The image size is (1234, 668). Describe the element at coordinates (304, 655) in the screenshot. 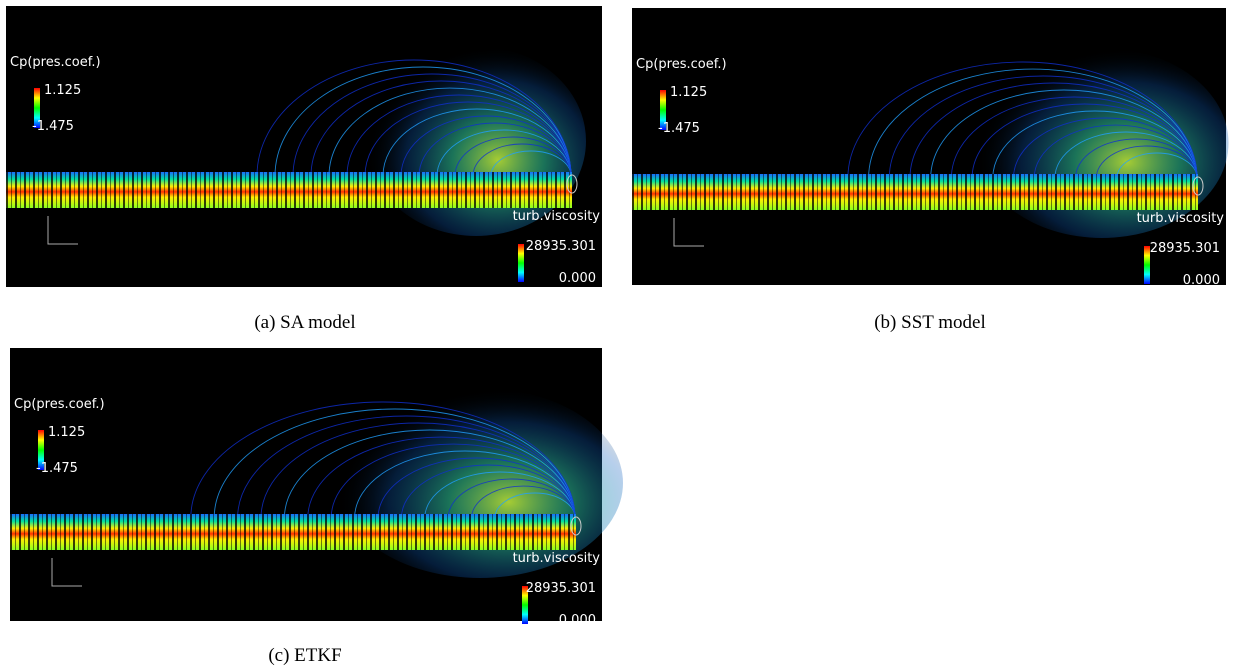

I see `caption: (c) ETKF` at that location.